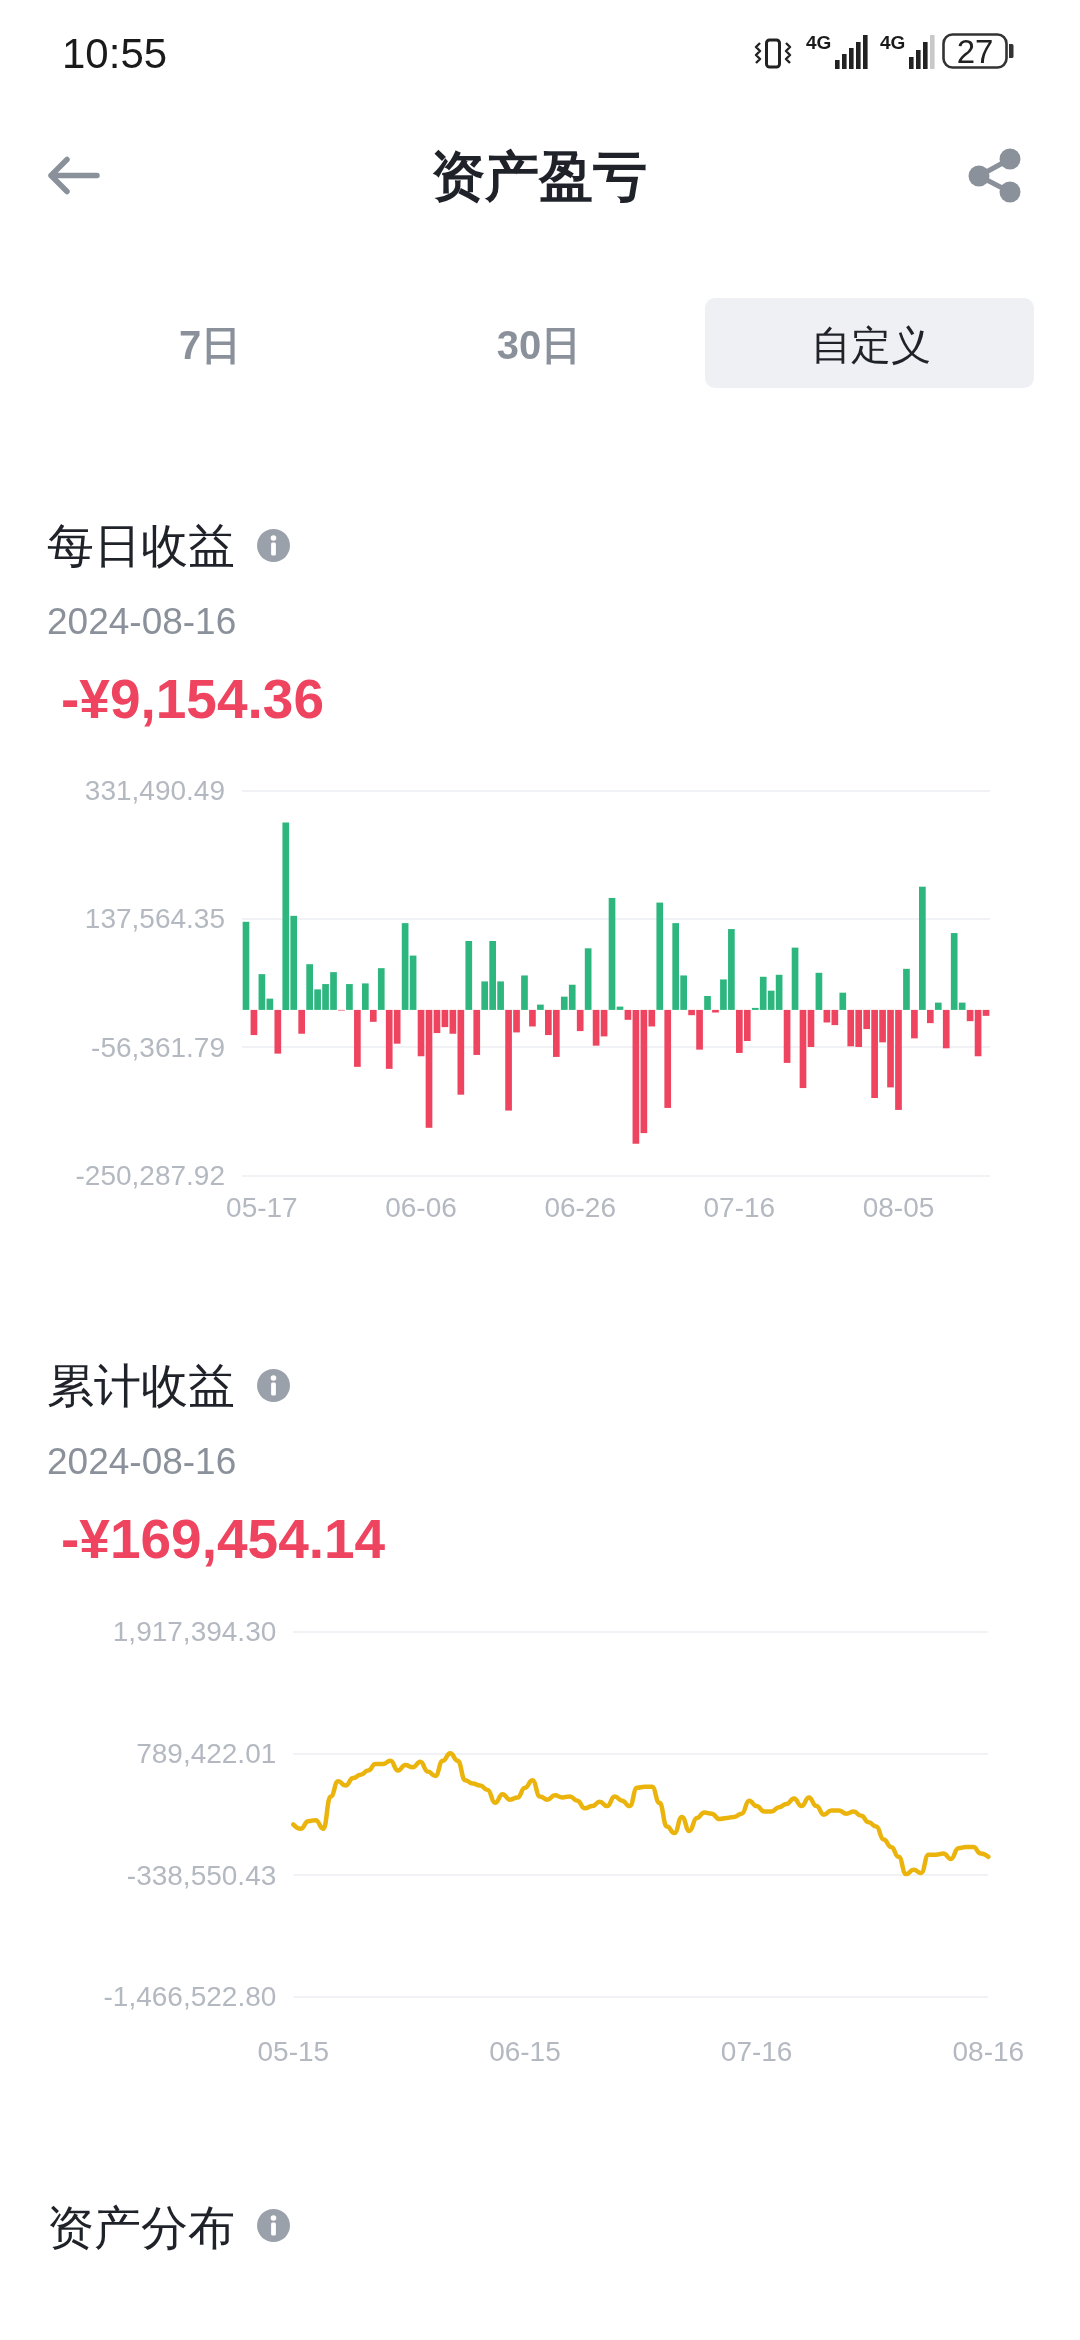 The image size is (1080, 2340). What do you see at coordinates (988, 2052) in the screenshot?
I see `x-tick-label: 08-16` at bounding box center [988, 2052].